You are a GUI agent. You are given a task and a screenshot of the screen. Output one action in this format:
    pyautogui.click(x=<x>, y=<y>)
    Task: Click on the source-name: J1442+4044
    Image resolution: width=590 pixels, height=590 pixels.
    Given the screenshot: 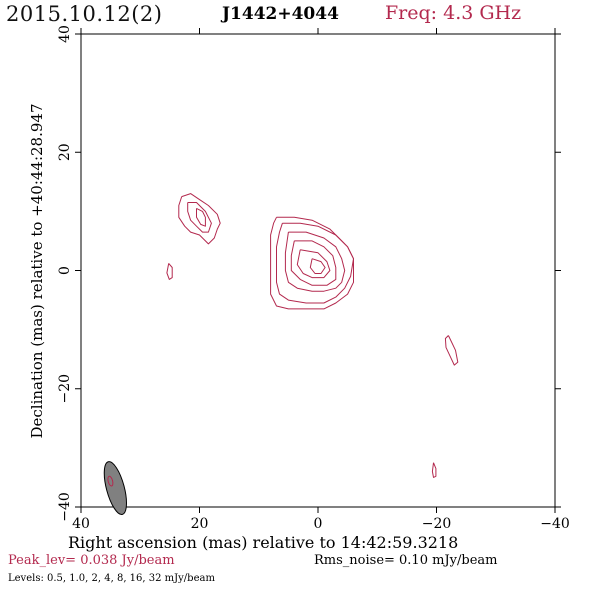 What is the action you would take?
    pyautogui.click(x=280, y=14)
    